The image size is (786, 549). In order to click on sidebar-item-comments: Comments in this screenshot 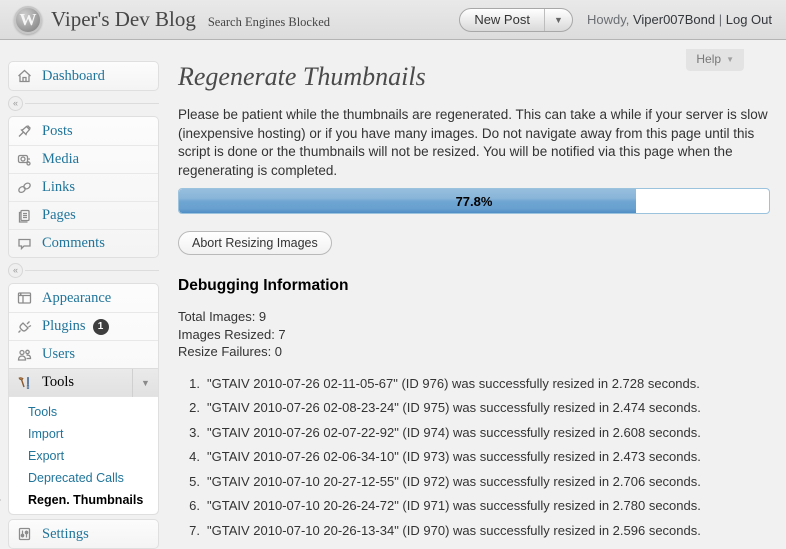, I will do `click(83, 243)`.